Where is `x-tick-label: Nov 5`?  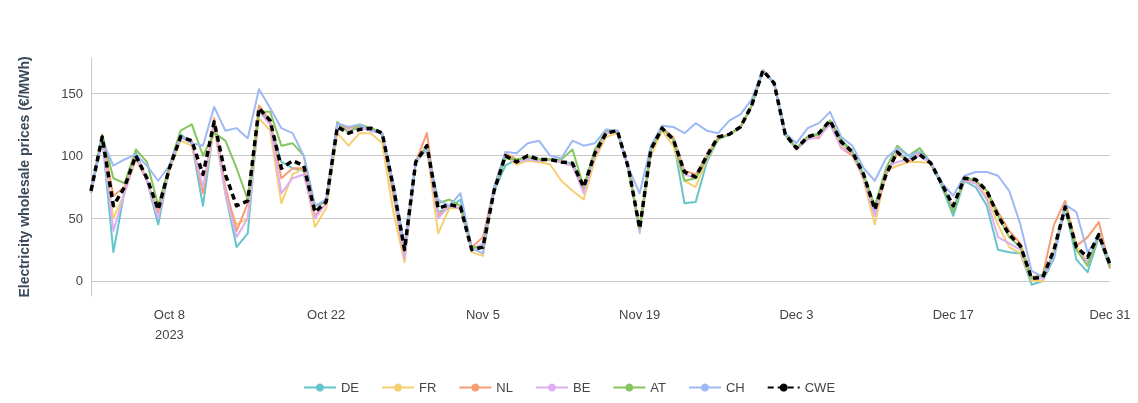 x-tick-label: Nov 5 is located at coordinates (482, 314).